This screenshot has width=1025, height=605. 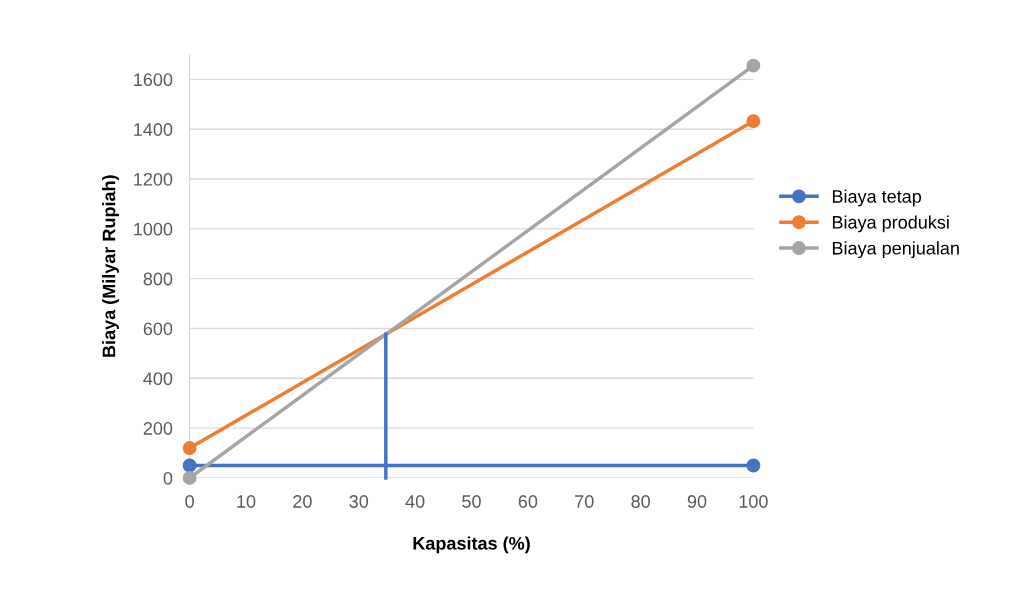 What do you see at coordinates (189, 501) in the screenshot?
I see `x-tick-label: 0` at bounding box center [189, 501].